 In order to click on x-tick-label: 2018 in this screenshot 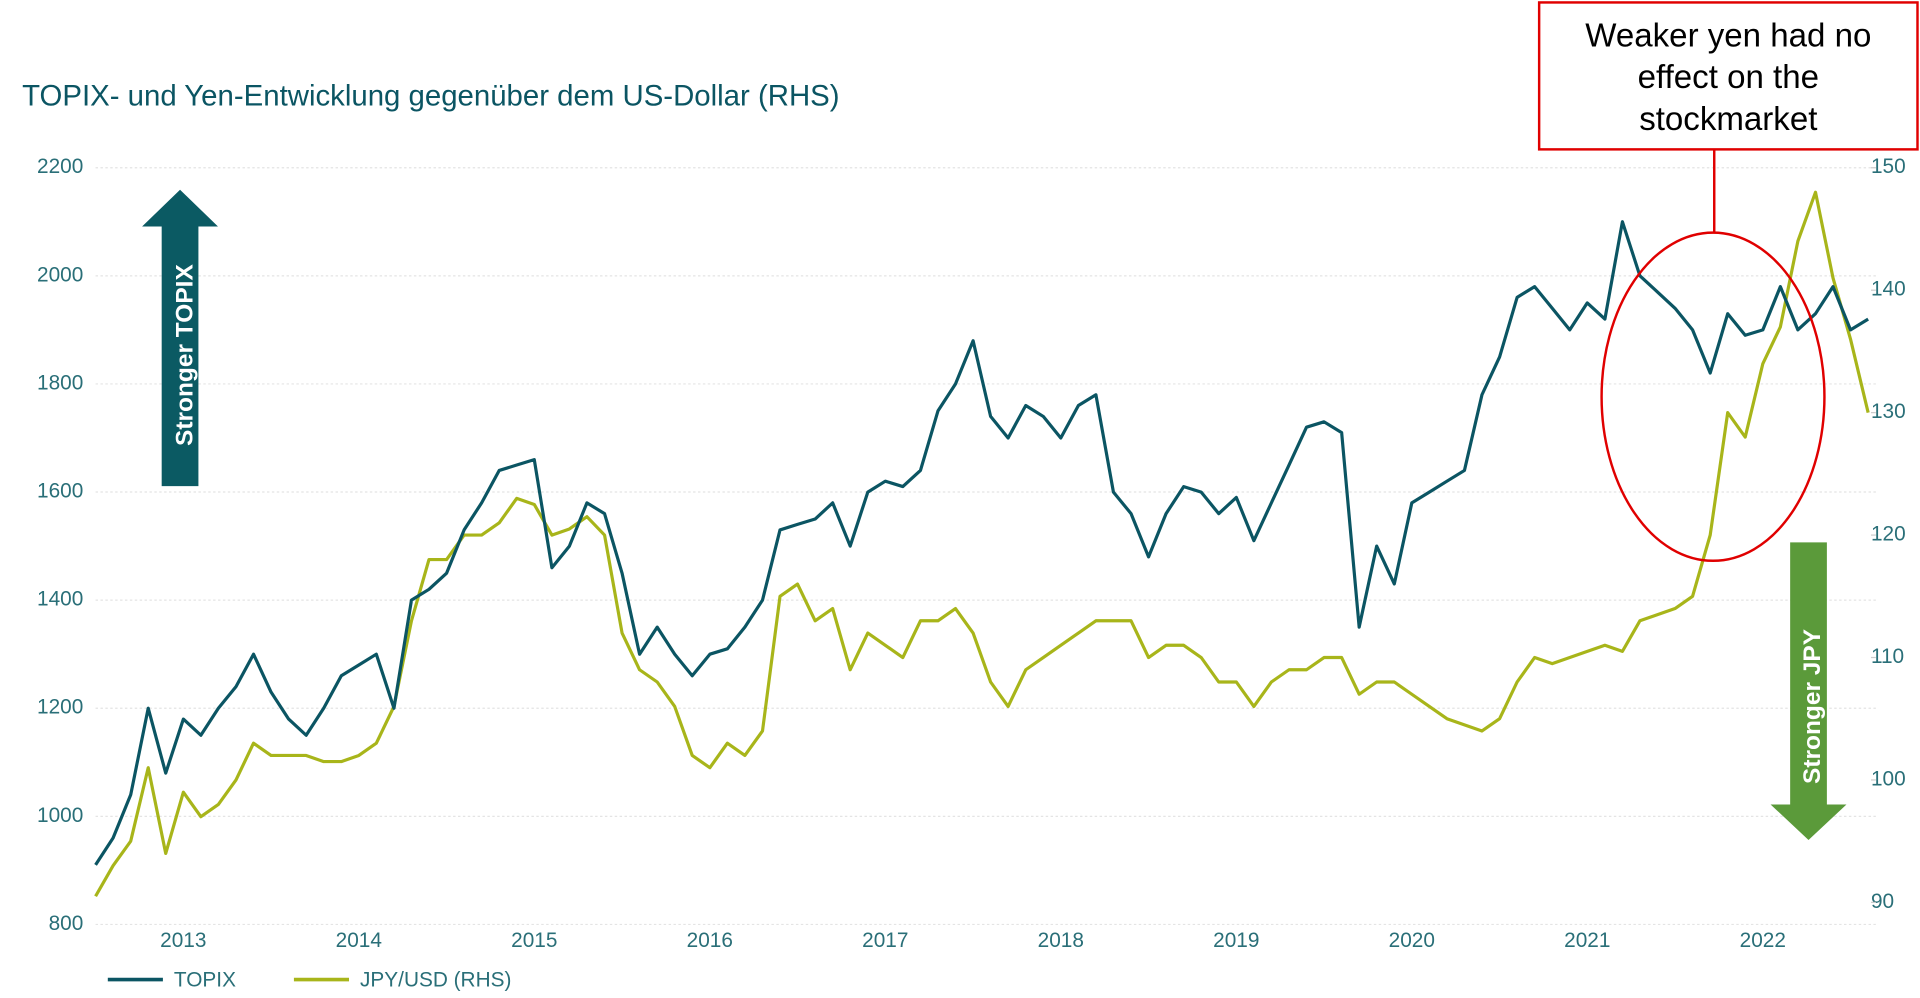, I will do `click(1061, 940)`.